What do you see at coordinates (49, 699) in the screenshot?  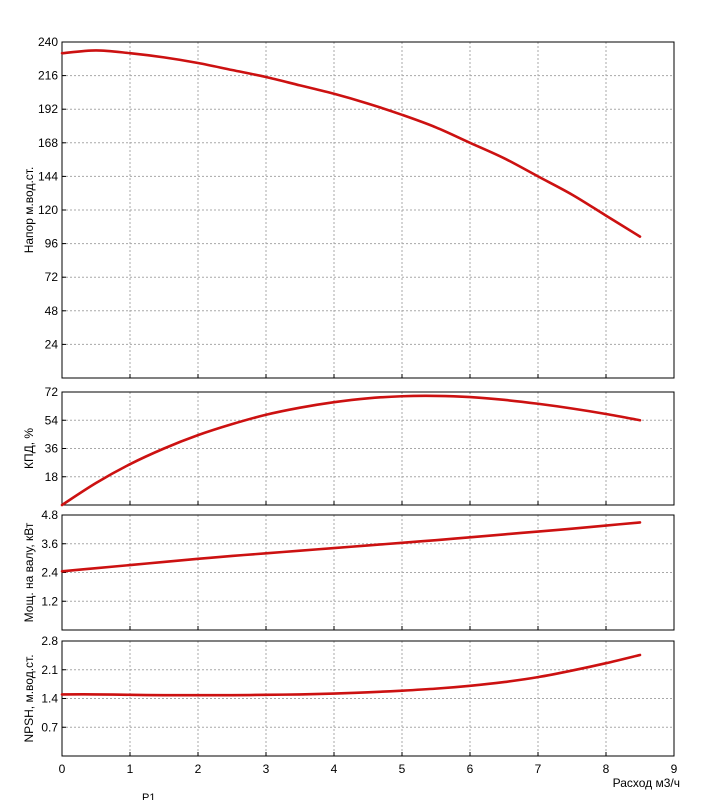 I see `y-tick-label-npsh: 1.4` at bounding box center [49, 699].